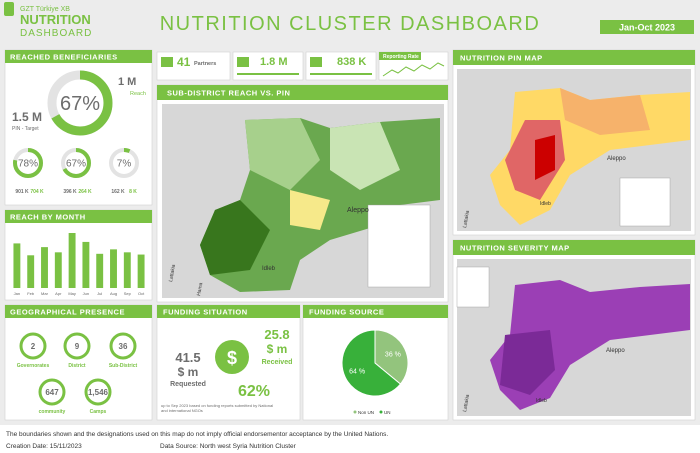 The width and height of the screenshot is (700, 453). Describe the element at coordinates (55, 19) in the screenshot. I see `logo-line: NUTRITION` at that location.